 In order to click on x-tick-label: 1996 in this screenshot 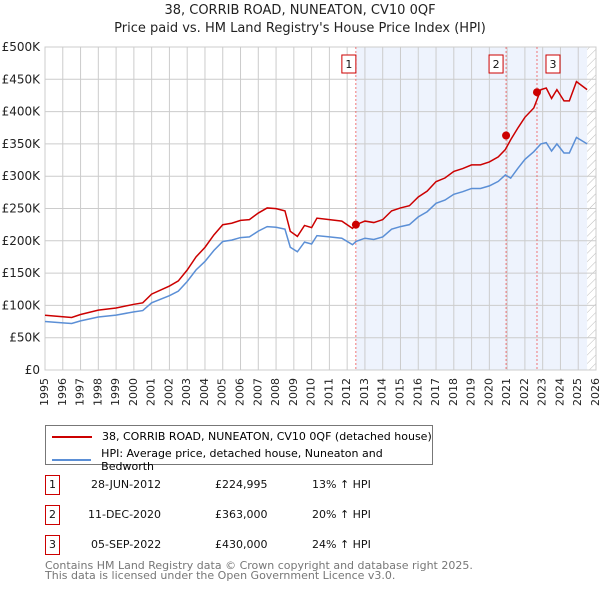, I will do `click(62, 392)`.